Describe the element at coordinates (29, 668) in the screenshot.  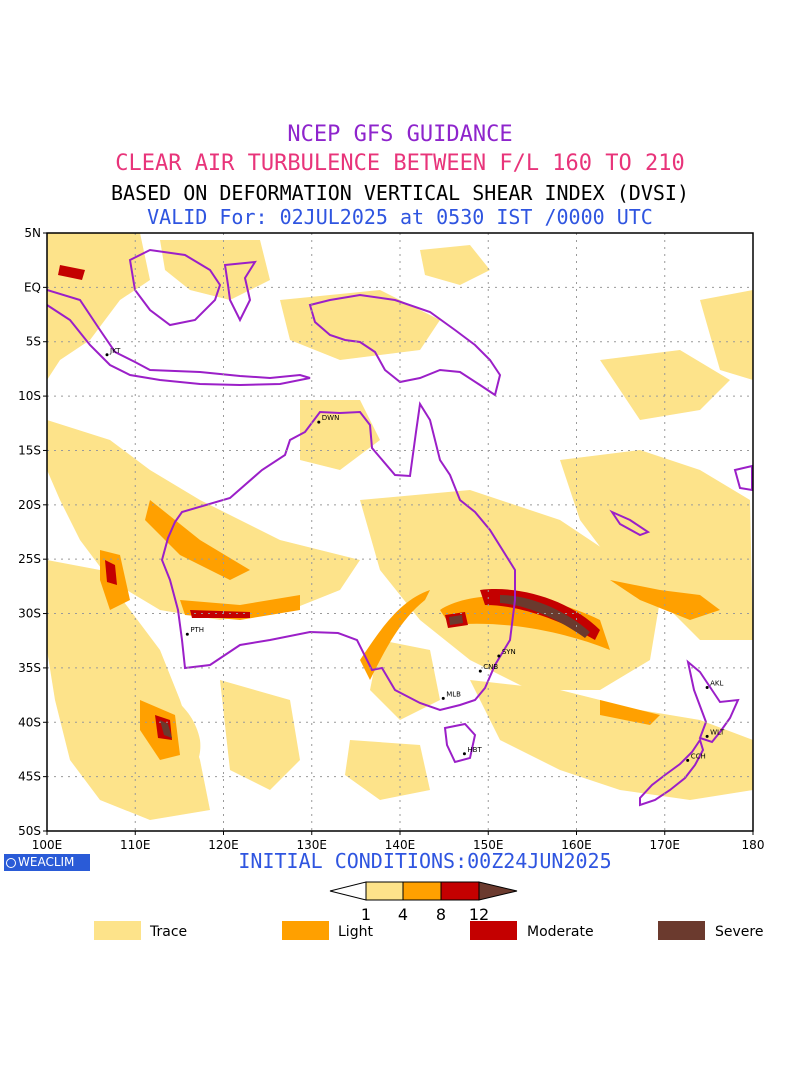
I see `lat-label: 35S` at that location.